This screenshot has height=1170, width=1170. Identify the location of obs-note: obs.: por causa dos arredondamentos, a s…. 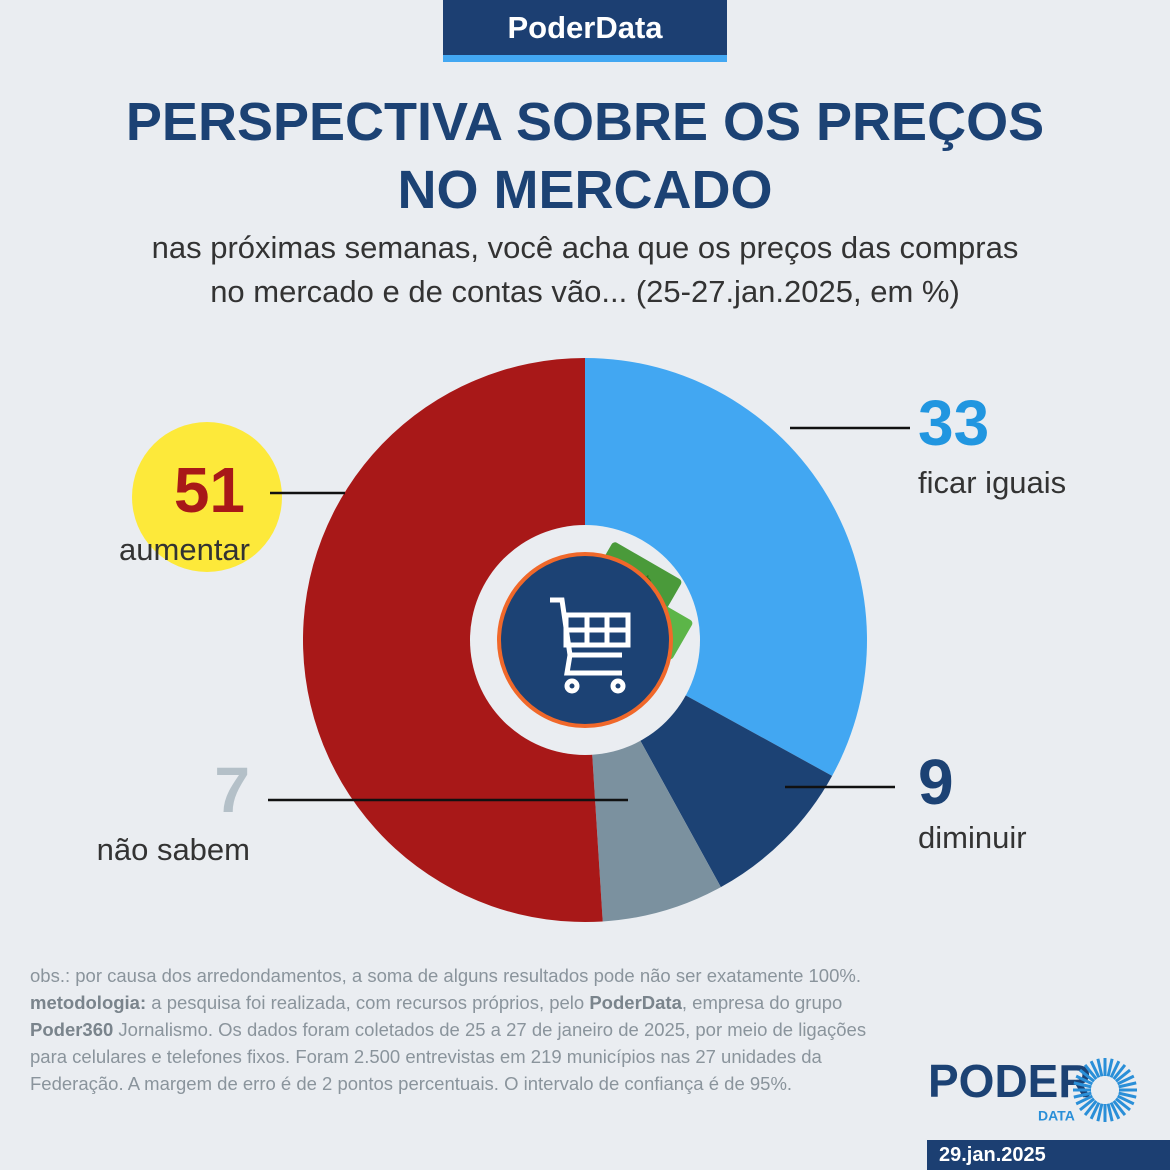
(445, 975).